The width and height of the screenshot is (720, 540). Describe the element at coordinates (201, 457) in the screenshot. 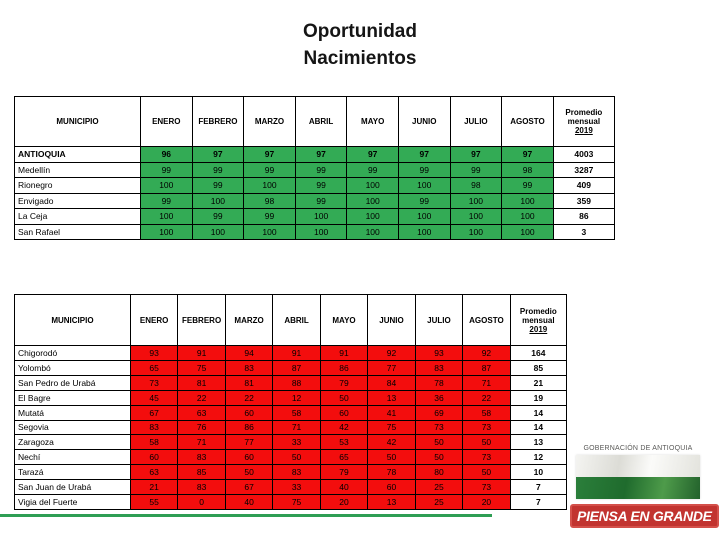

I see `month-value-cell: 83` at that location.